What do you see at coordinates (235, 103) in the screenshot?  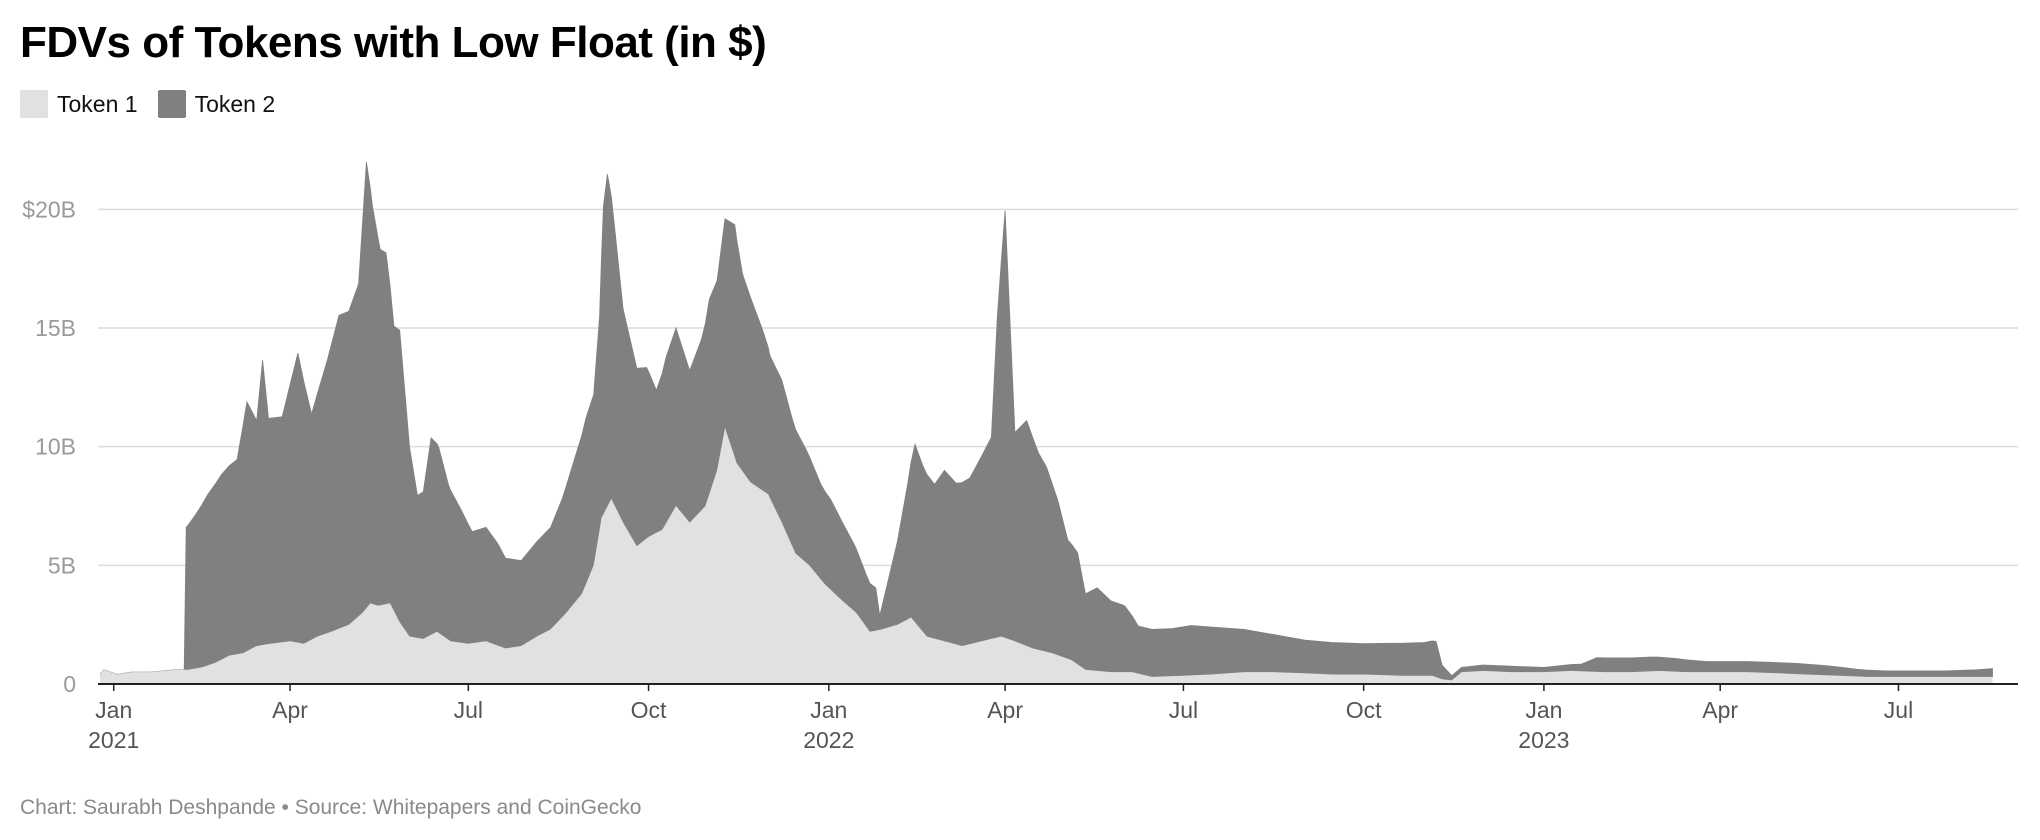 I see `legend-label-token-2: Token 2` at bounding box center [235, 103].